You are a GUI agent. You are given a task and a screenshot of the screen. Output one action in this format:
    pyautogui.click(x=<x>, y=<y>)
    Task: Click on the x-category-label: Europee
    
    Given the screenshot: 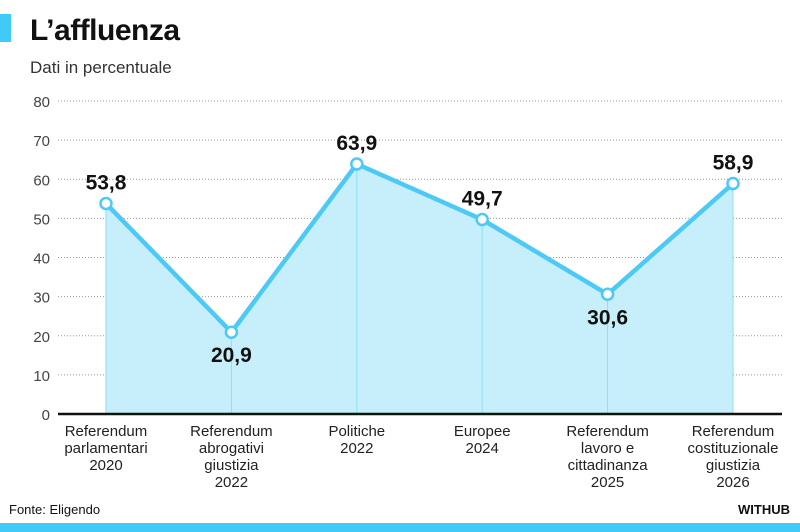 What is the action you would take?
    pyautogui.click(x=482, y=431)
    